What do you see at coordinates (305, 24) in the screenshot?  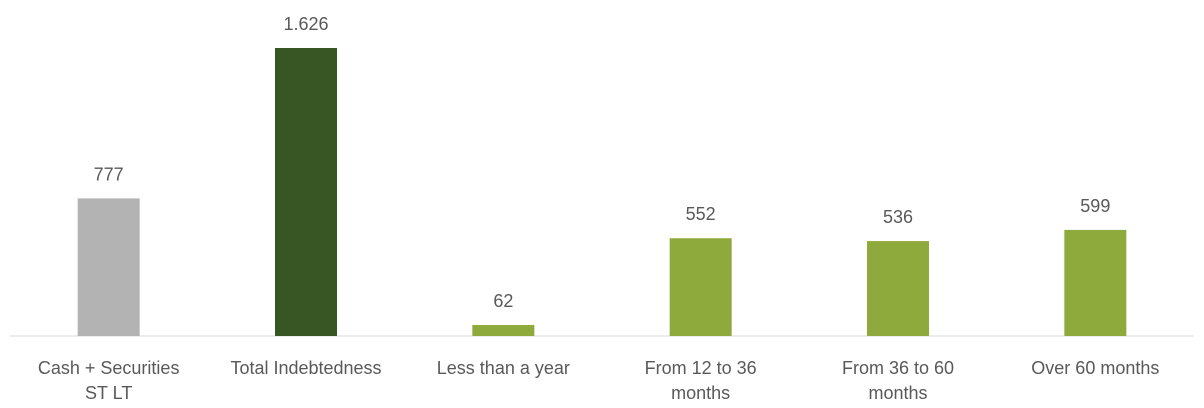 I see `value-label-1: 1.626` at bounding box center [305, 24].